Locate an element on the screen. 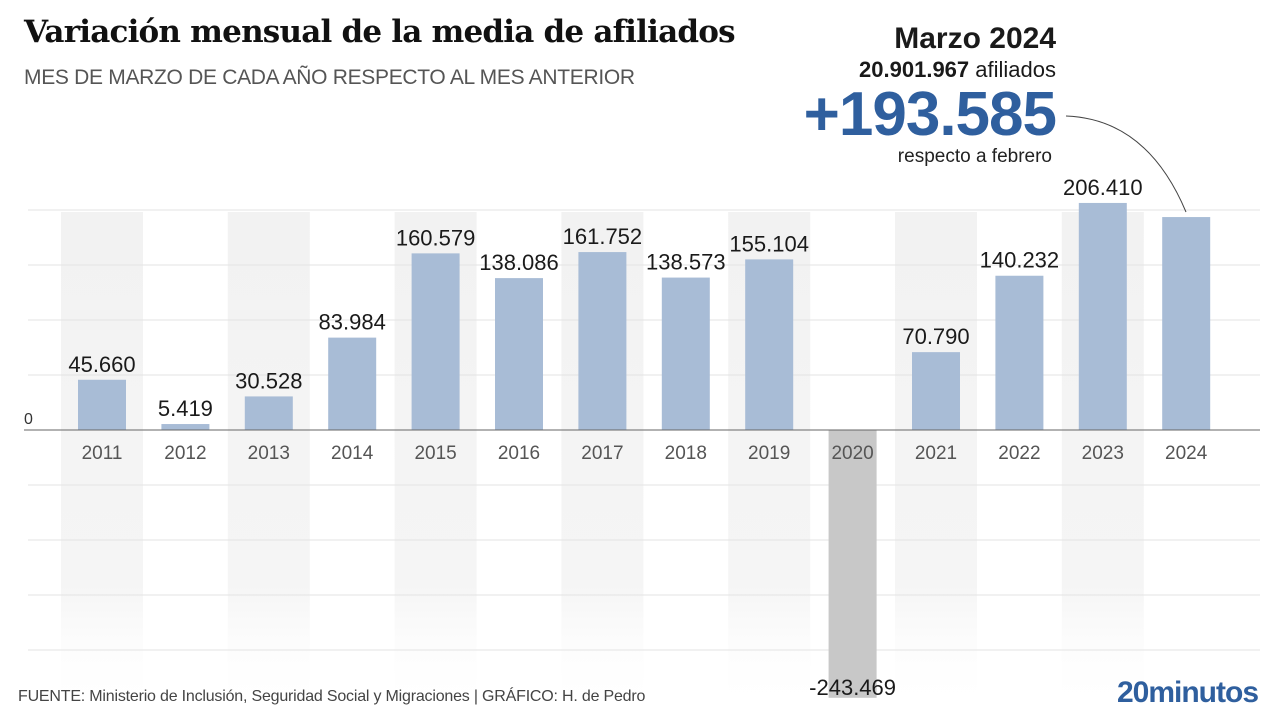 Image resolution: width=1280 pixels, height=720 pixels. bar-2016 is located at coordinates (519, 354).